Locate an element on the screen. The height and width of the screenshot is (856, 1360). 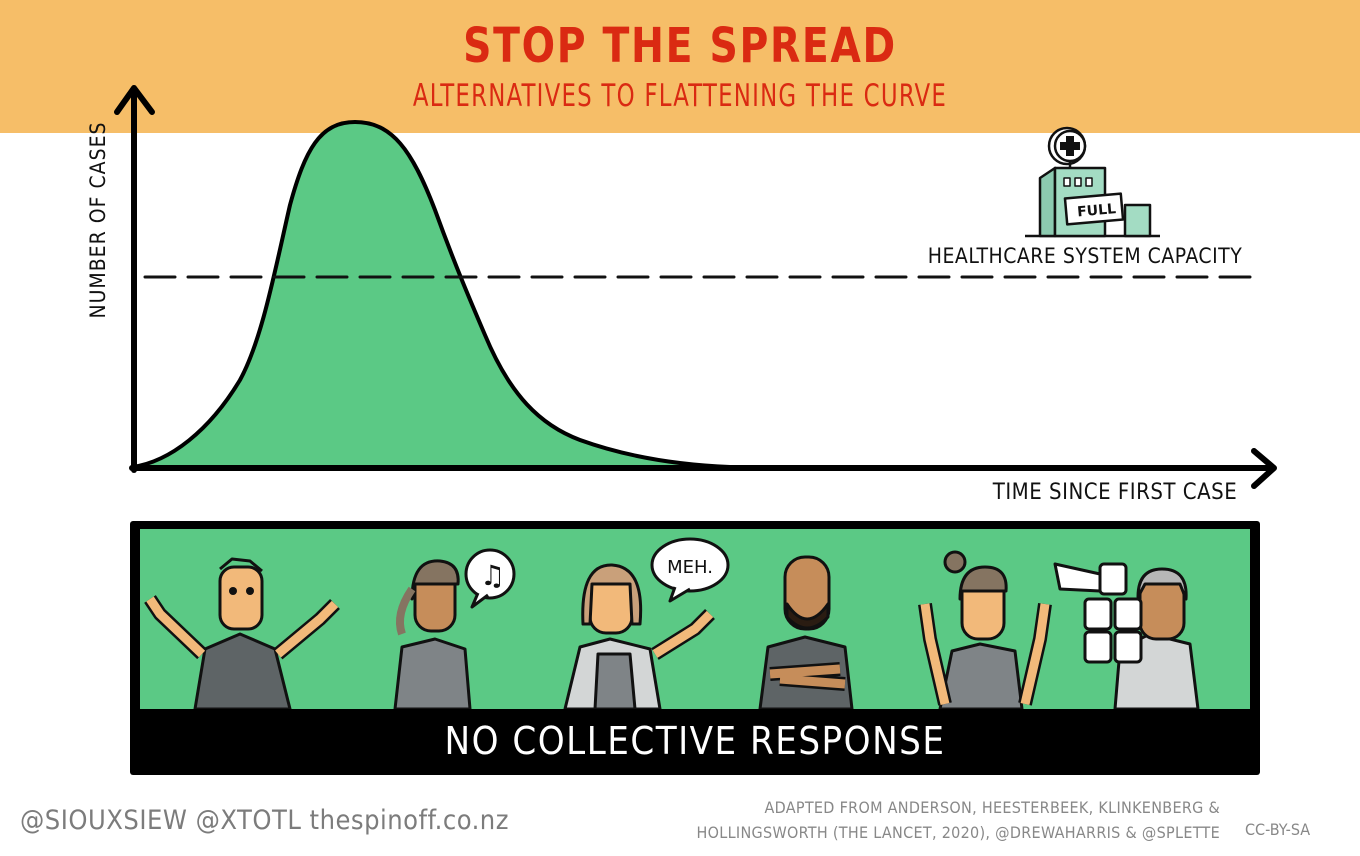
y-axis-arrow-icon is located at coordinates (134, 100).